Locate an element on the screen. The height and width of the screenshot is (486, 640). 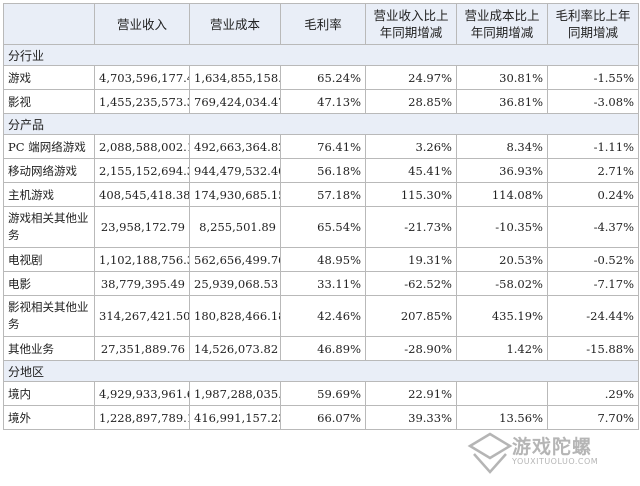
row-label: 电影 is located at coordinates (49, 283).